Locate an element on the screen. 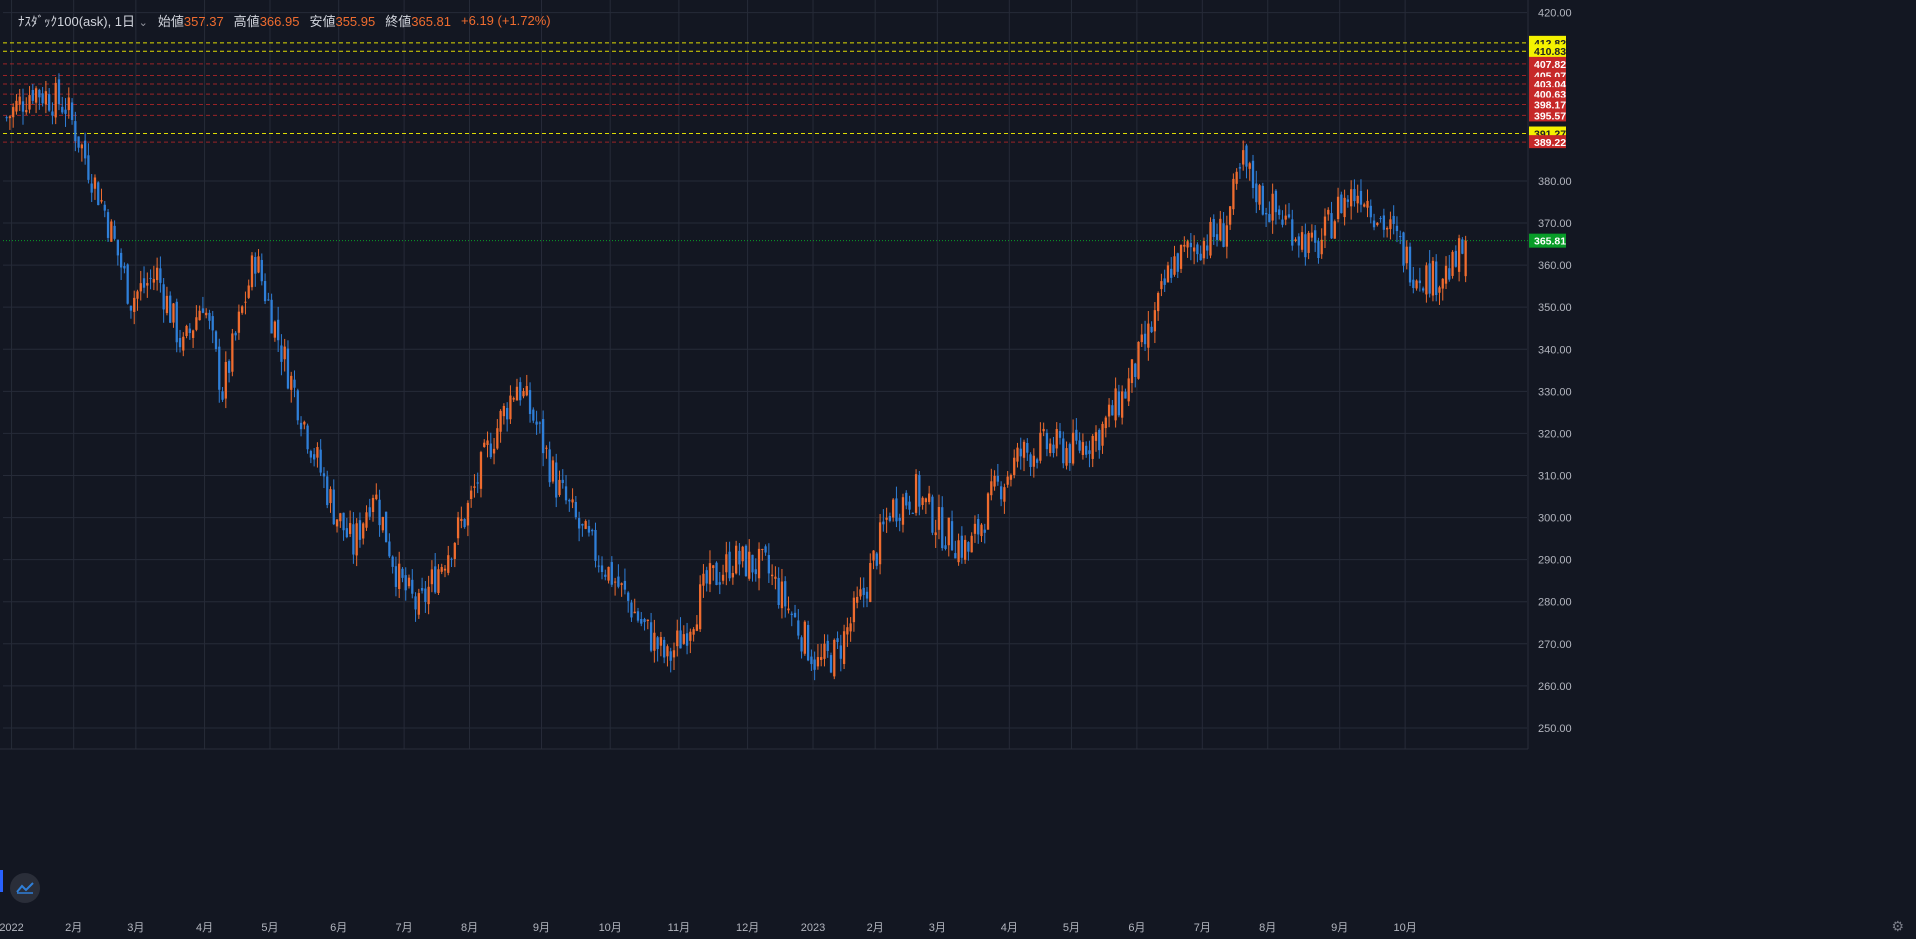 The height and width of the screenshot is (939, 1916). price-tick-label: 350.00 is located at coordinates (1555, 308).